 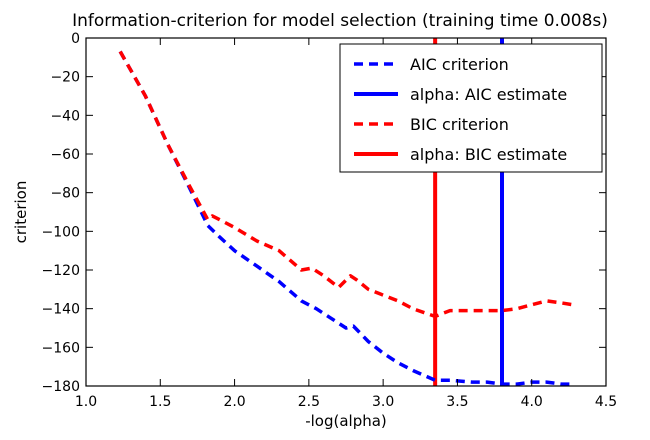 I want to click on x-tick-label: 3.5, so click(x=457, y=402).